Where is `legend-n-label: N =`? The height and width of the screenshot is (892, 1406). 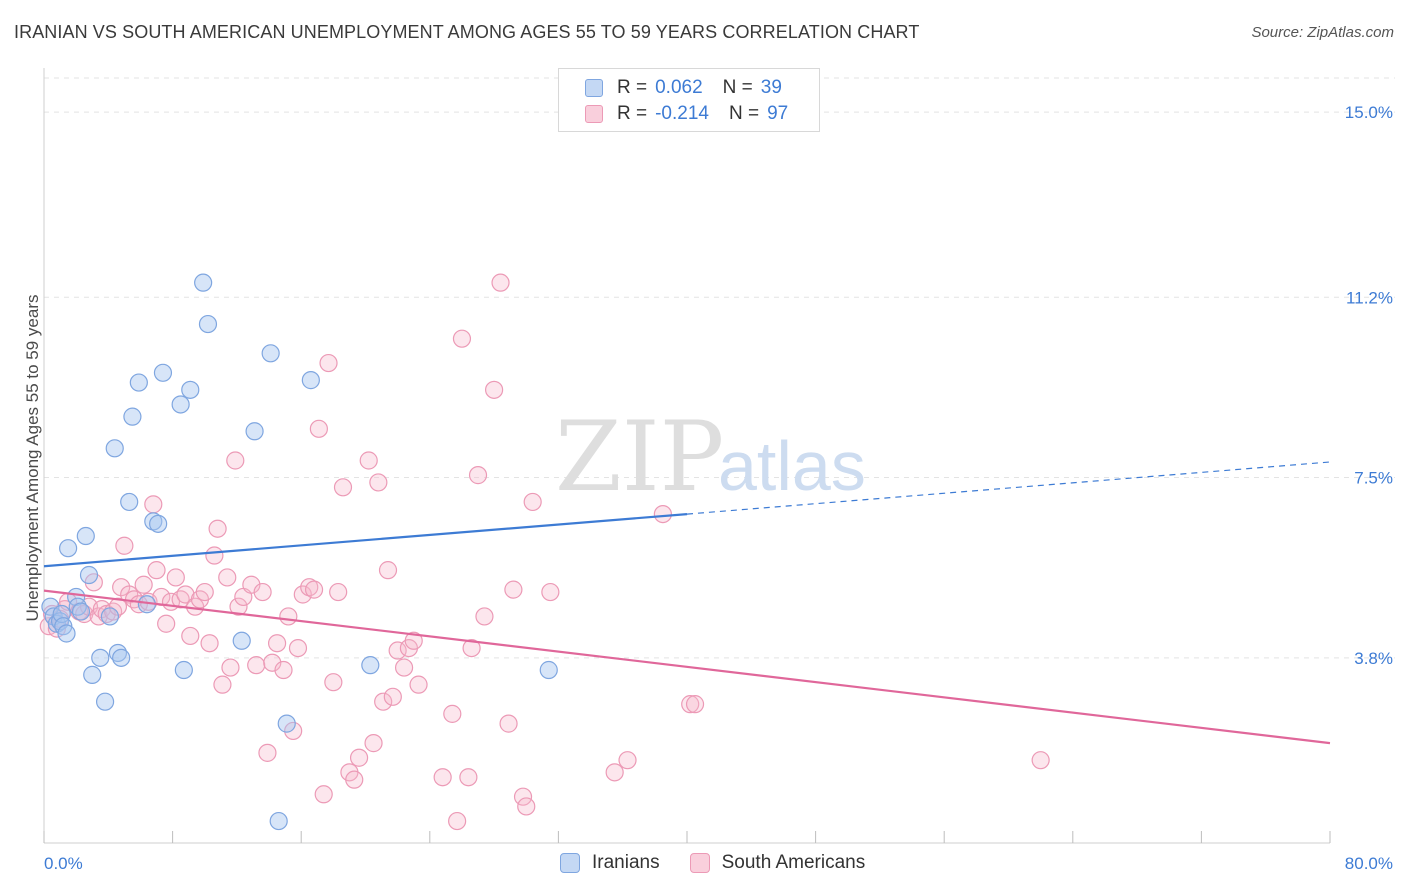
legend-n-label: N = is located at coordinates (737, 87).